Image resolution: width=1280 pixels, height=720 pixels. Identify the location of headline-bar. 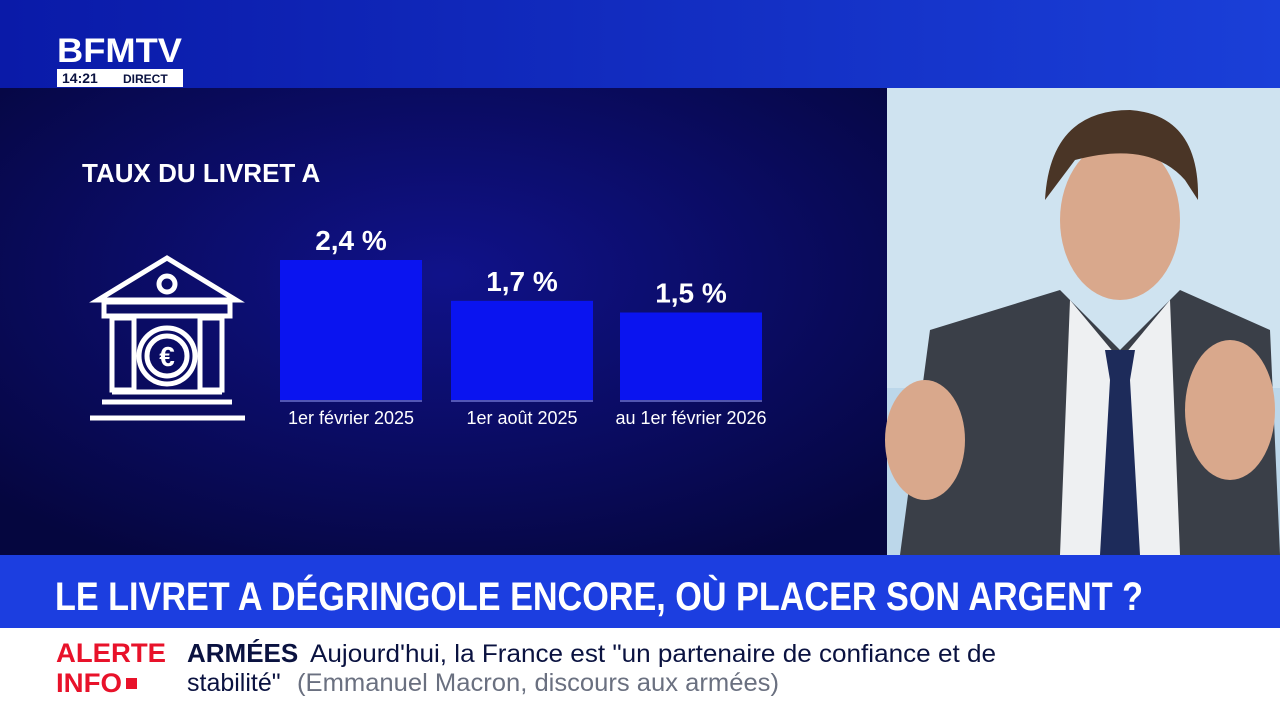
(640, 591).